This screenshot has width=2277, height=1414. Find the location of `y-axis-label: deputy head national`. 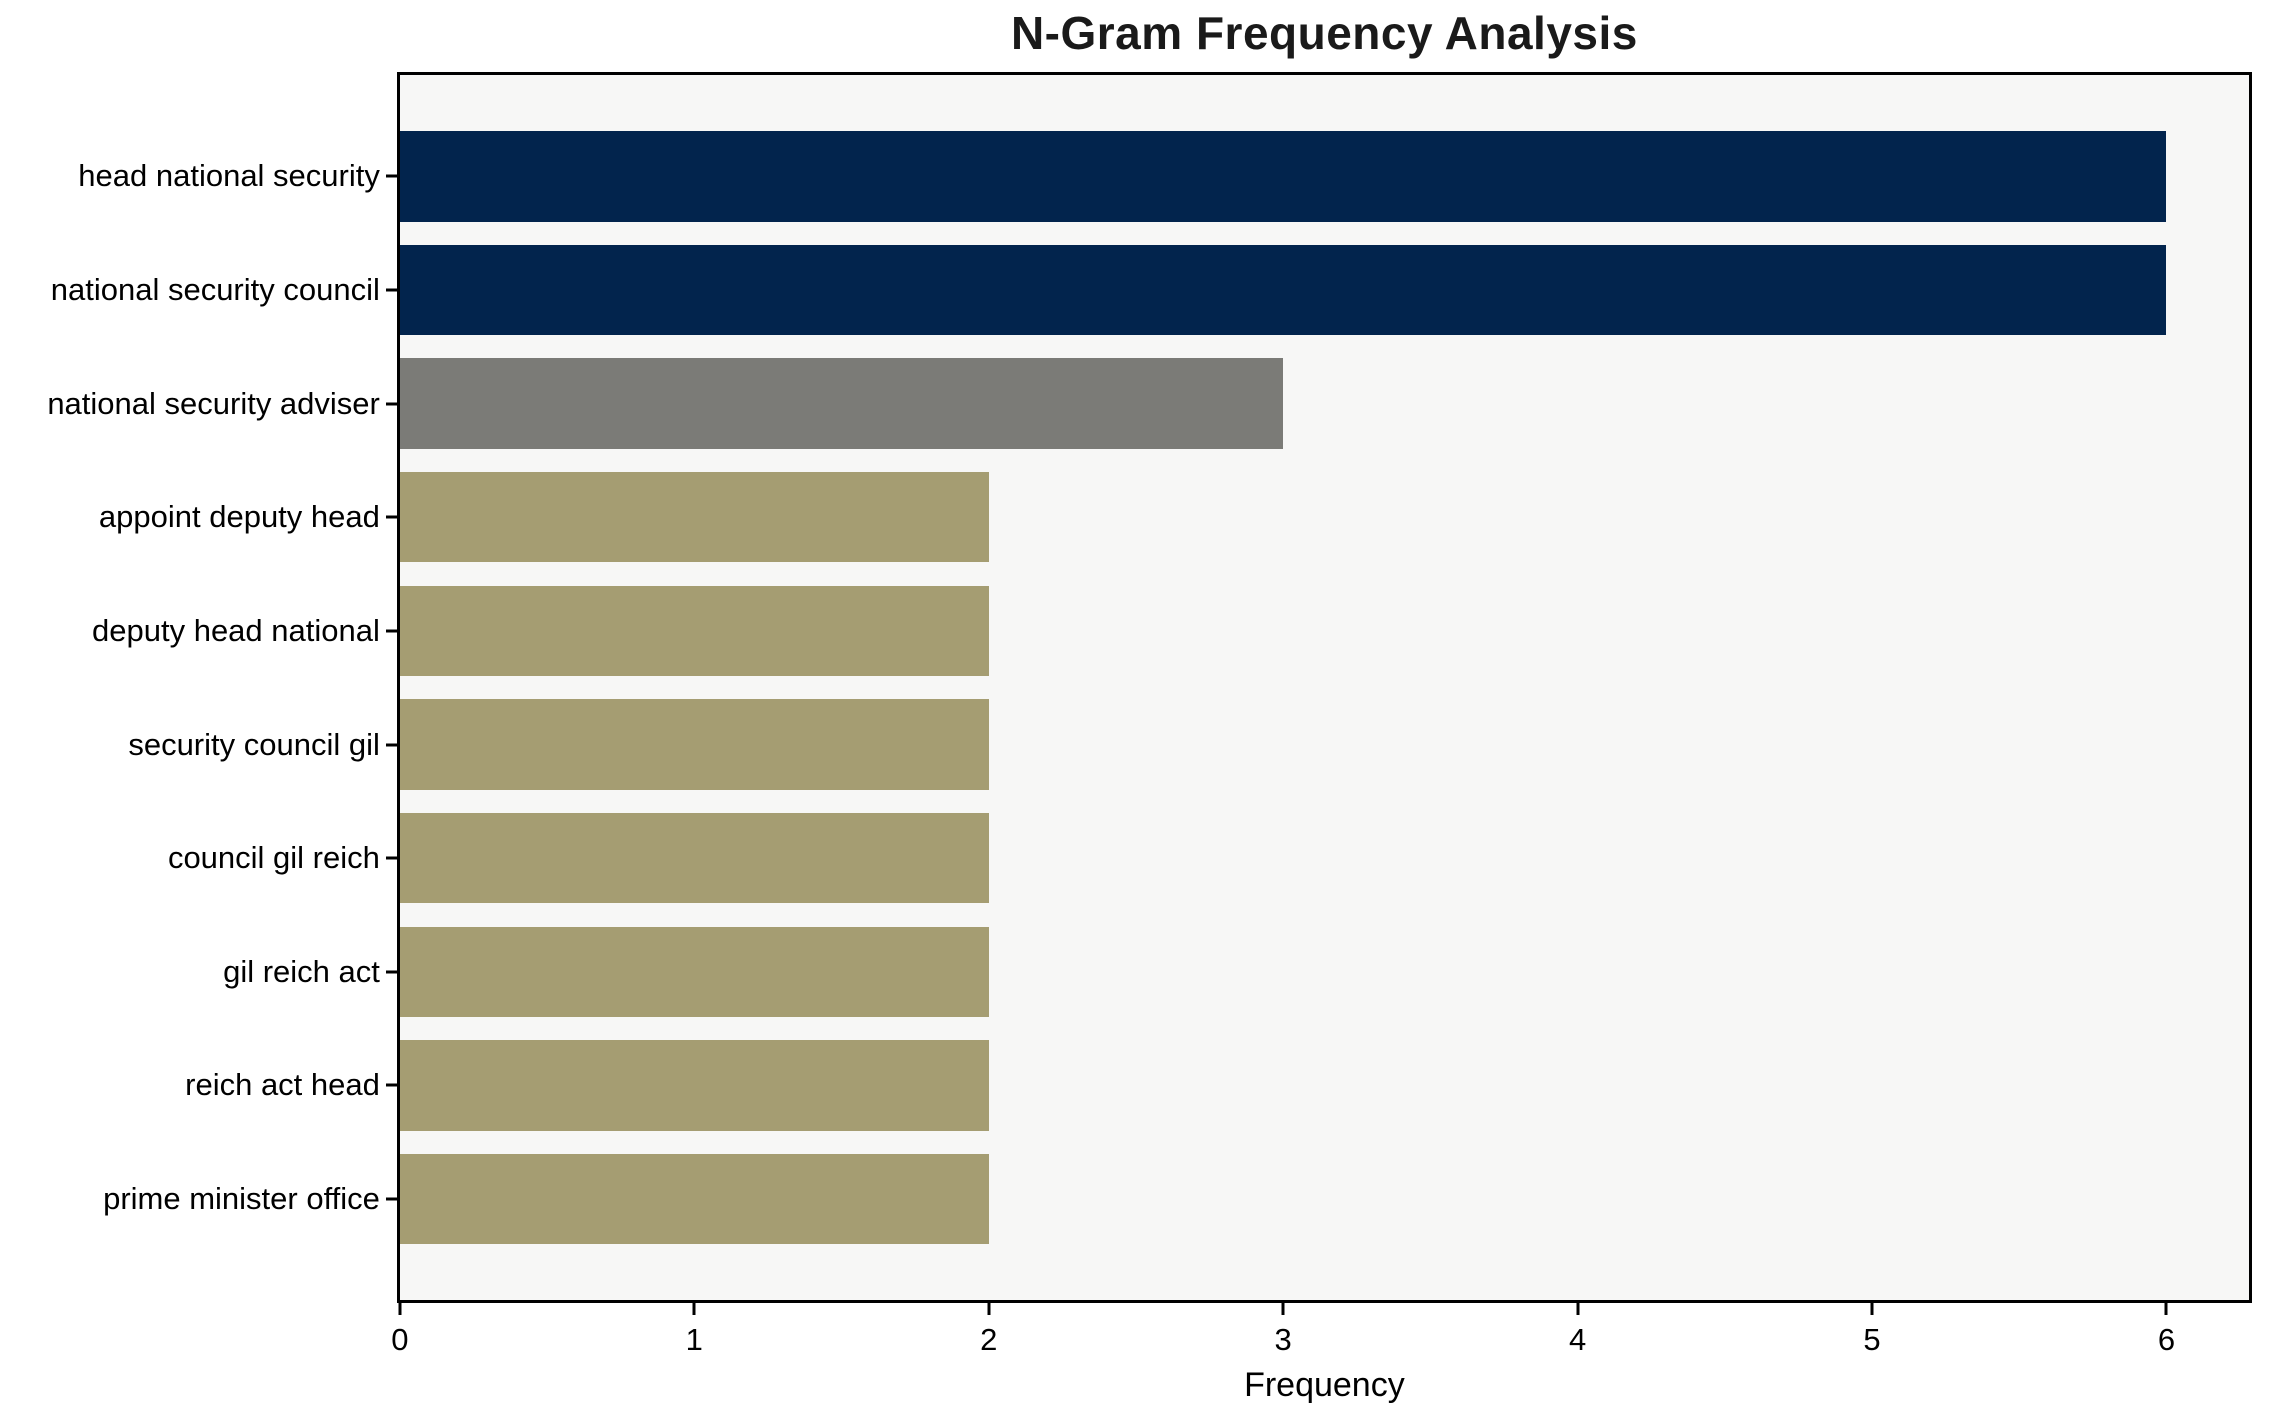

y-axis-label: deputy head national is located at coordinates (236, 630).